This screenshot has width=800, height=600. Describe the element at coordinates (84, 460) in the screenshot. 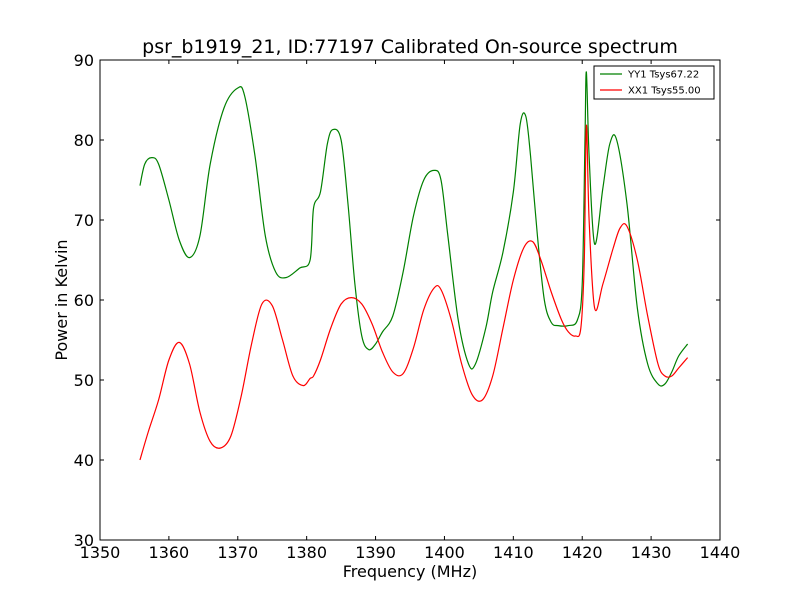

I see `y-tick-label: 40` at that location.